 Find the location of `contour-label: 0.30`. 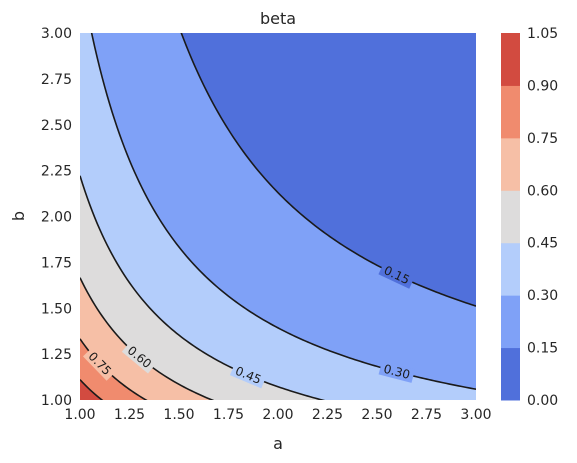

contour-label: 0.30 is located at coordinates (397, 371).